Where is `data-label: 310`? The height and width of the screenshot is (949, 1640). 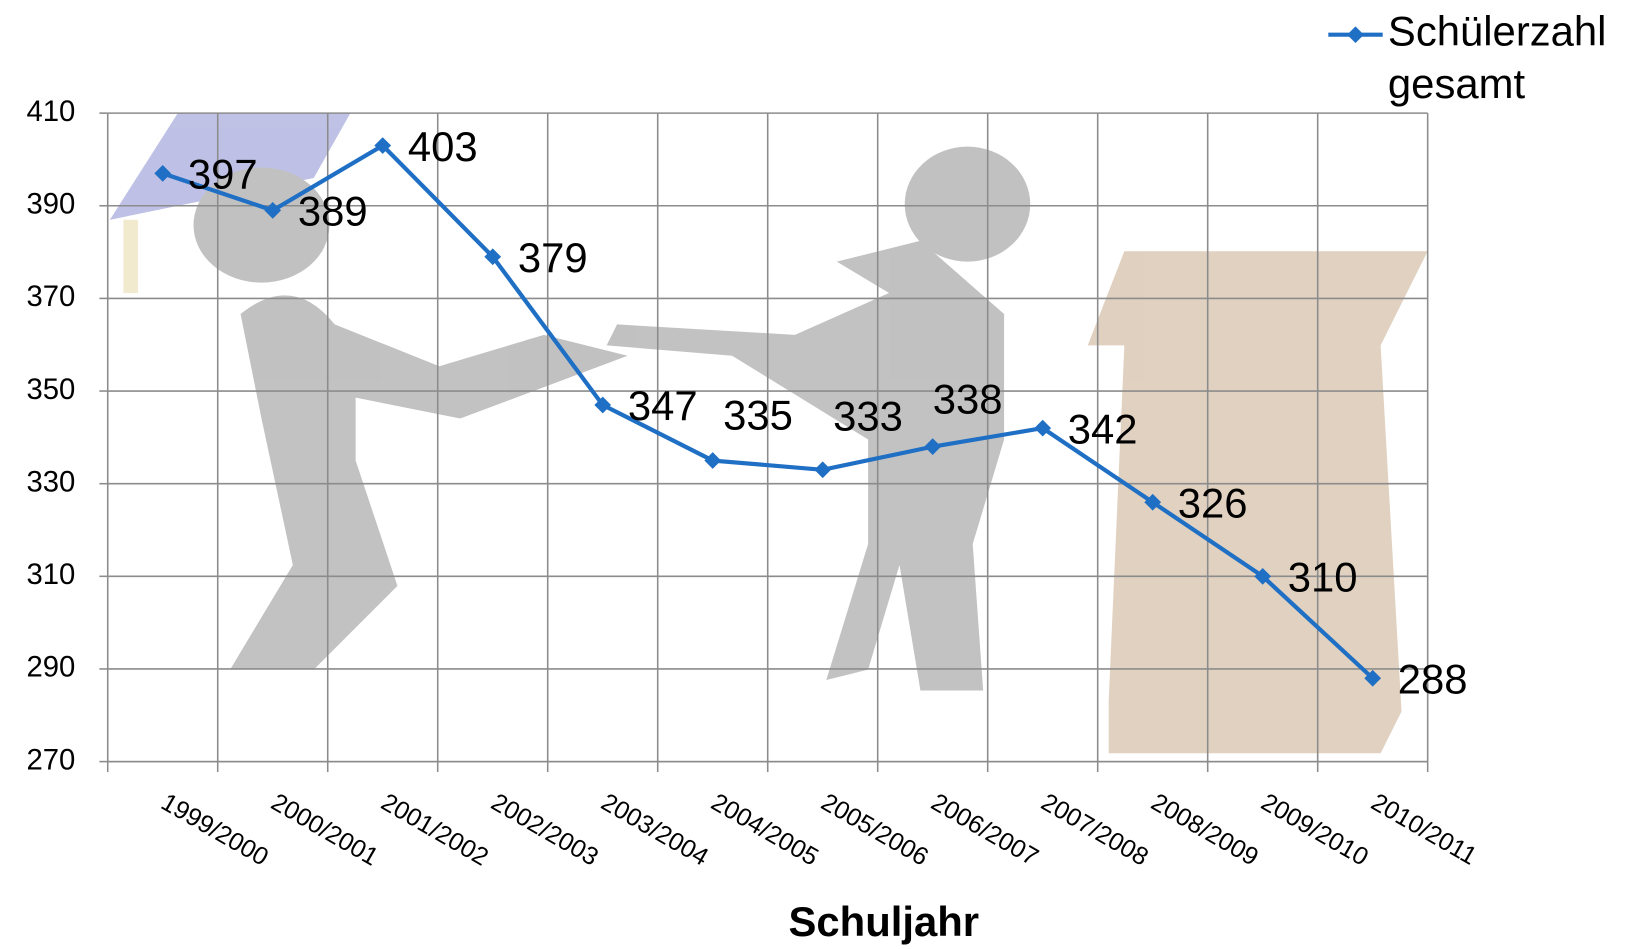 data-label: 310 is located at coordinates (1323, 577).